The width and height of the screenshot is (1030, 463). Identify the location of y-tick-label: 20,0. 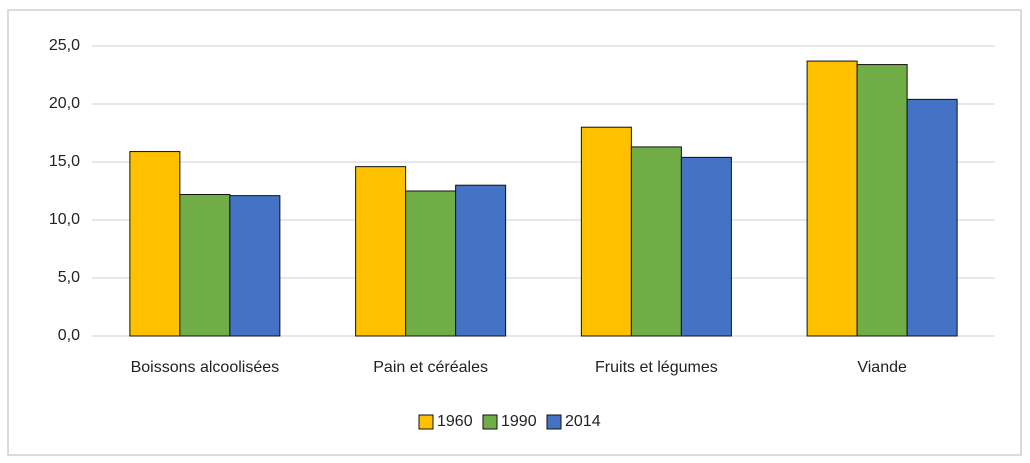
(64, 103).